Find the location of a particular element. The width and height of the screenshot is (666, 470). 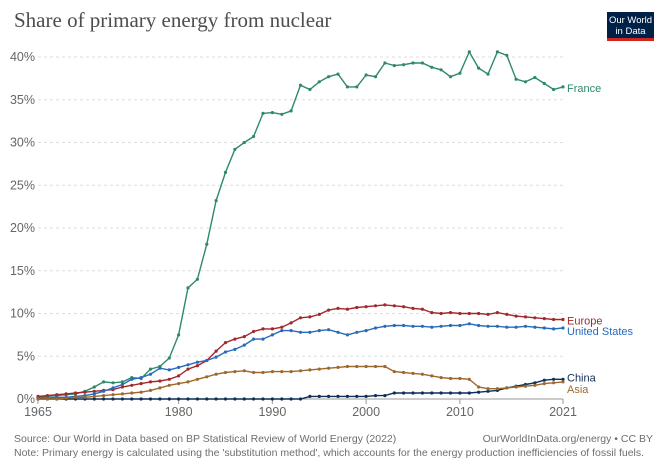

series-label: France is located at coordinates (584, 89).